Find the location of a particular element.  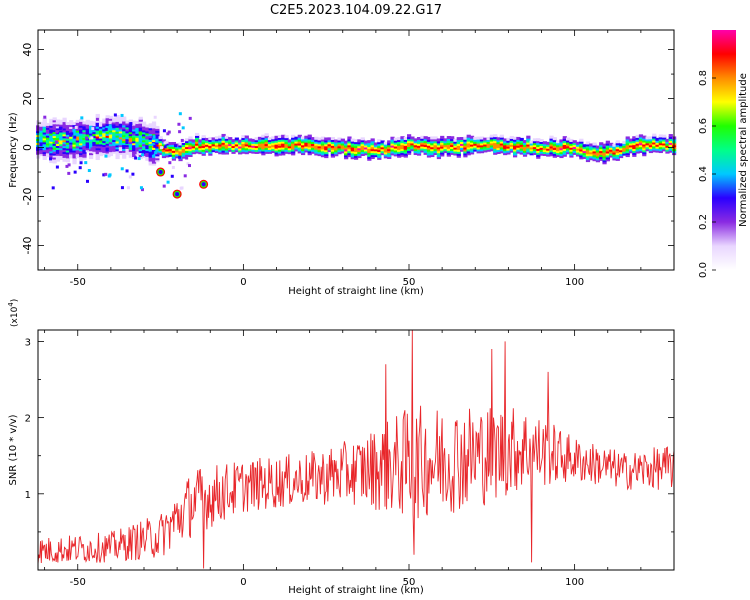

snr-y-label: SNR (10 * v/v) is located at coordinates (13, 449).